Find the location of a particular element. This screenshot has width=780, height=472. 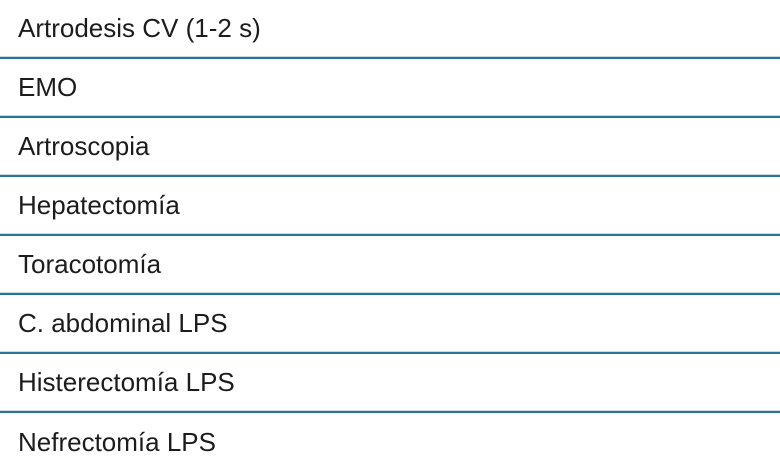

table-row: Toracotomía is located at coordinates (390, 265).